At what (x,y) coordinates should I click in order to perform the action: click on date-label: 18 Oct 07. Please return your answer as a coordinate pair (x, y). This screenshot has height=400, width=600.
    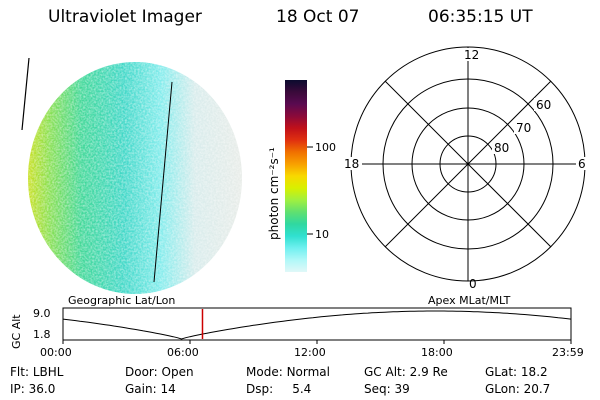
    Looking at the image, I should click on (318, 17).